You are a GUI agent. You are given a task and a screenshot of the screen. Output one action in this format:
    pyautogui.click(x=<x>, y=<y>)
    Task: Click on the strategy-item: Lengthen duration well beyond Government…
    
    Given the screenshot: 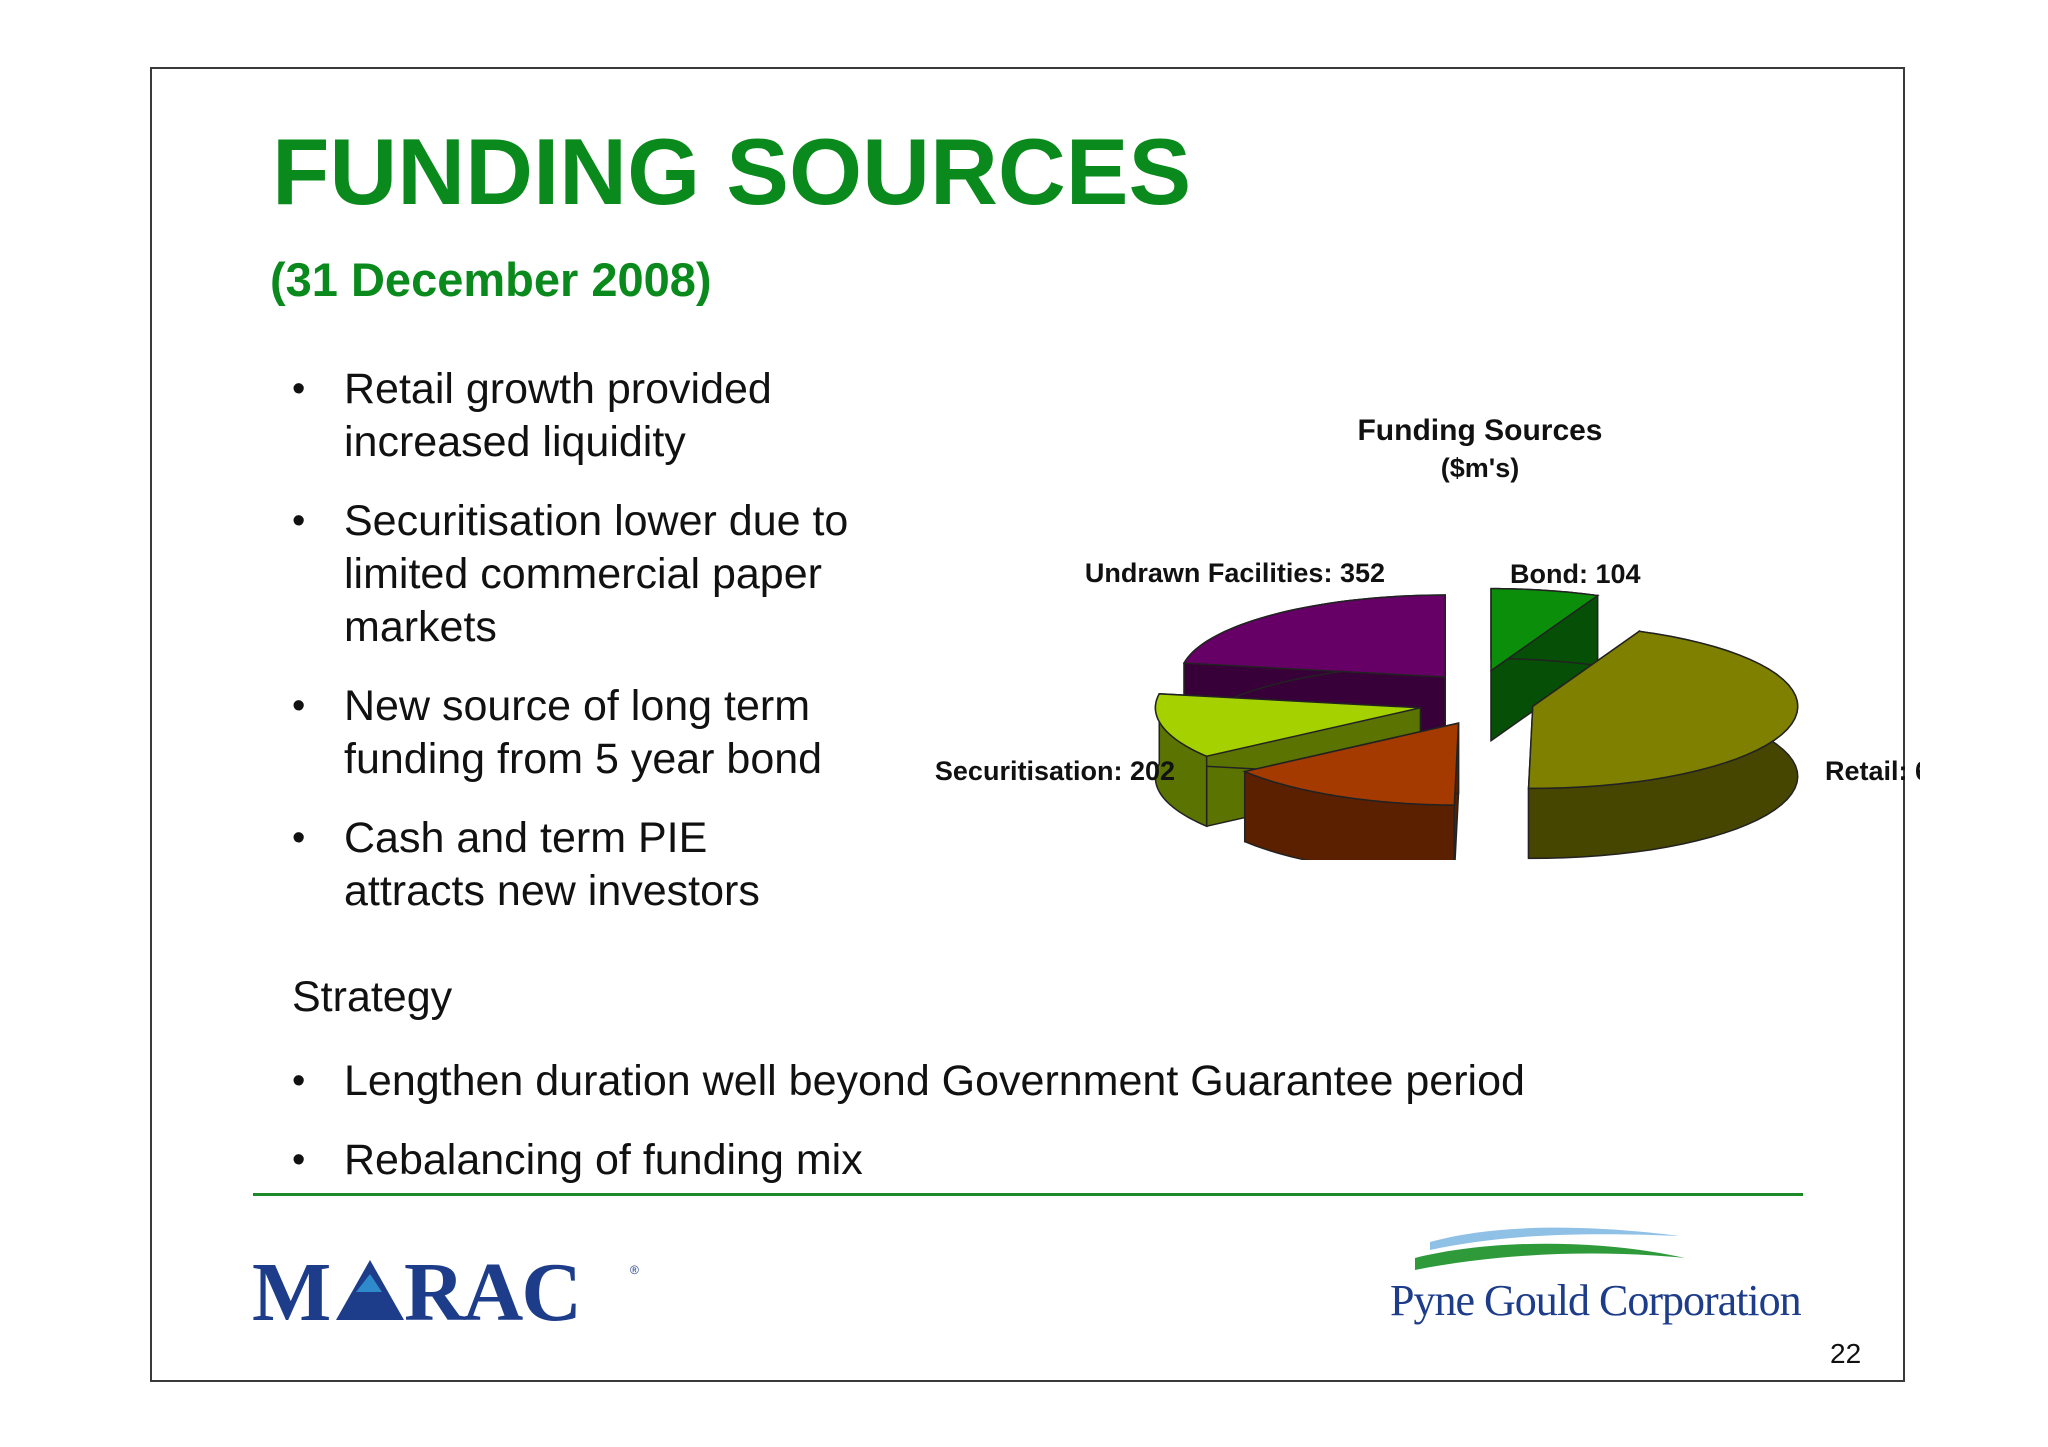 What is the action you would take?
    pyautogui.click(x=992, y=1081)
    